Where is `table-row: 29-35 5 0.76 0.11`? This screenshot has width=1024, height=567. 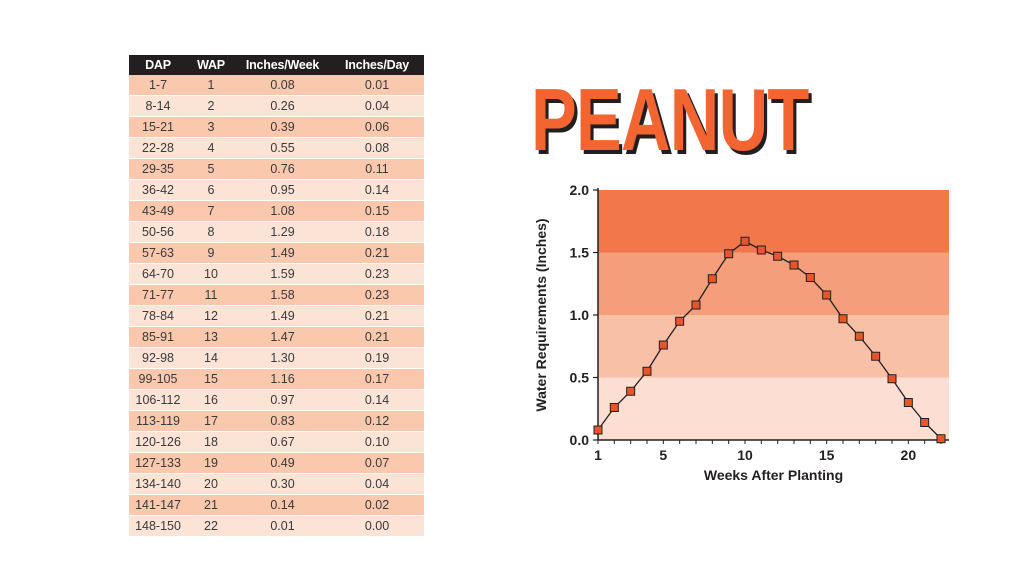 table-row: 29-35 5 0.76 0.11 is located at coordinates (276, 169).